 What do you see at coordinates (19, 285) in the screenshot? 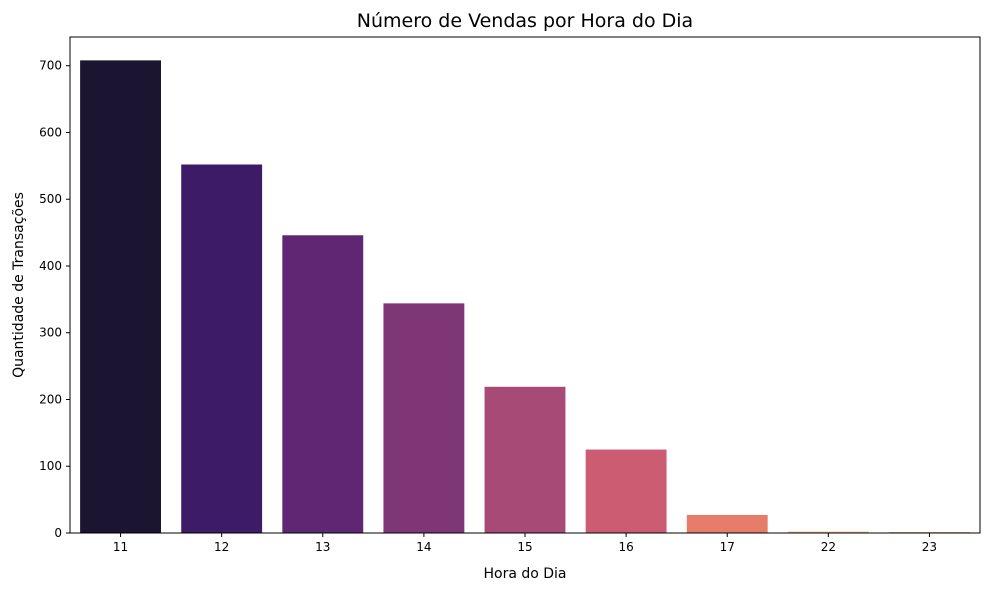
I see `y-axis-title: Quantidade de Transações` at bounding box center [19, 285].